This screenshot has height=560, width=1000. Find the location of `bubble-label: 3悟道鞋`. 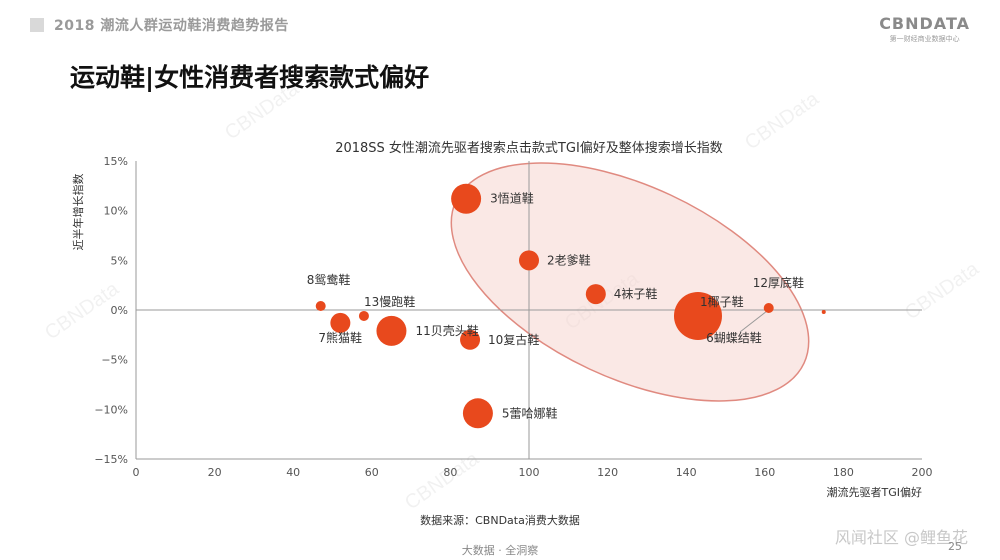

bubble-label: 3悟道鞋 is located at coordinates (512, 198).